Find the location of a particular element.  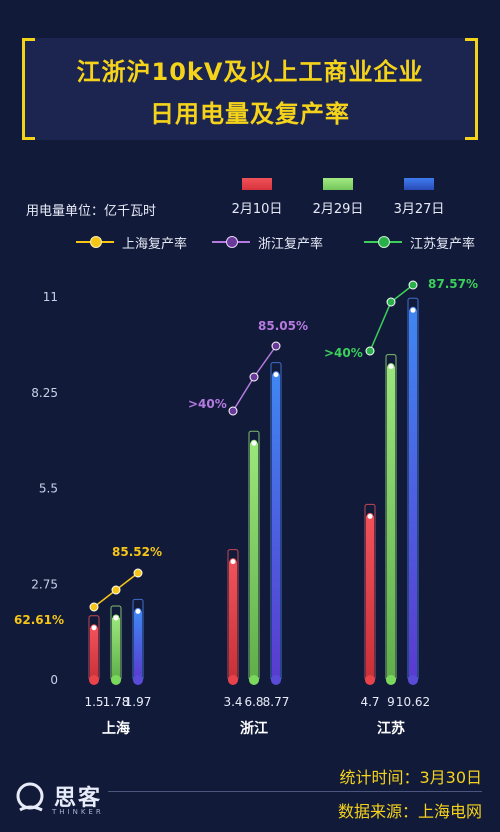

bar-value-label: 3.4 is located at coordinates (232, 702).